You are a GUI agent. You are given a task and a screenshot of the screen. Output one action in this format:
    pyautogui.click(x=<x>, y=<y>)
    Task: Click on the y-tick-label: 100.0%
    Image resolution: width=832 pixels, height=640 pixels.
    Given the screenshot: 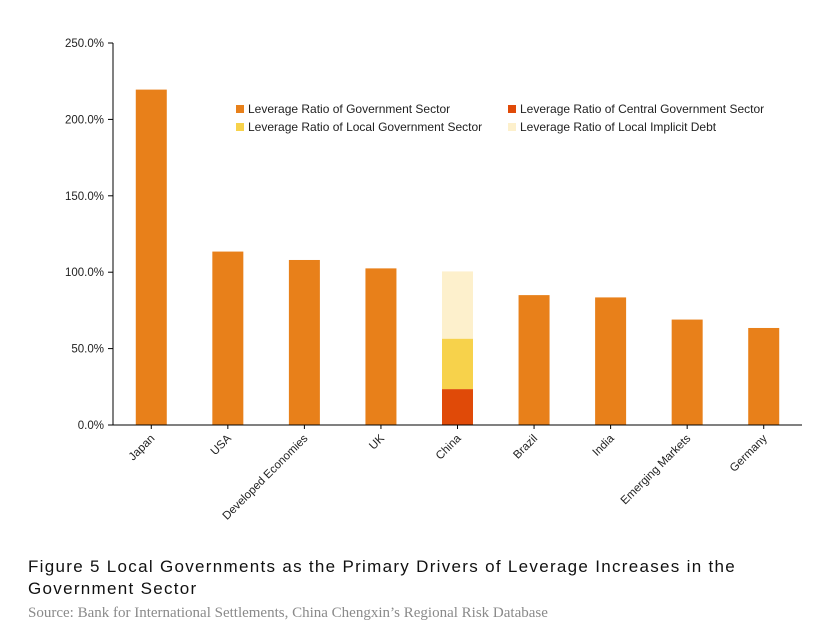 What is the action you would take?
    pyautogui.click(x=84, y=273)
    